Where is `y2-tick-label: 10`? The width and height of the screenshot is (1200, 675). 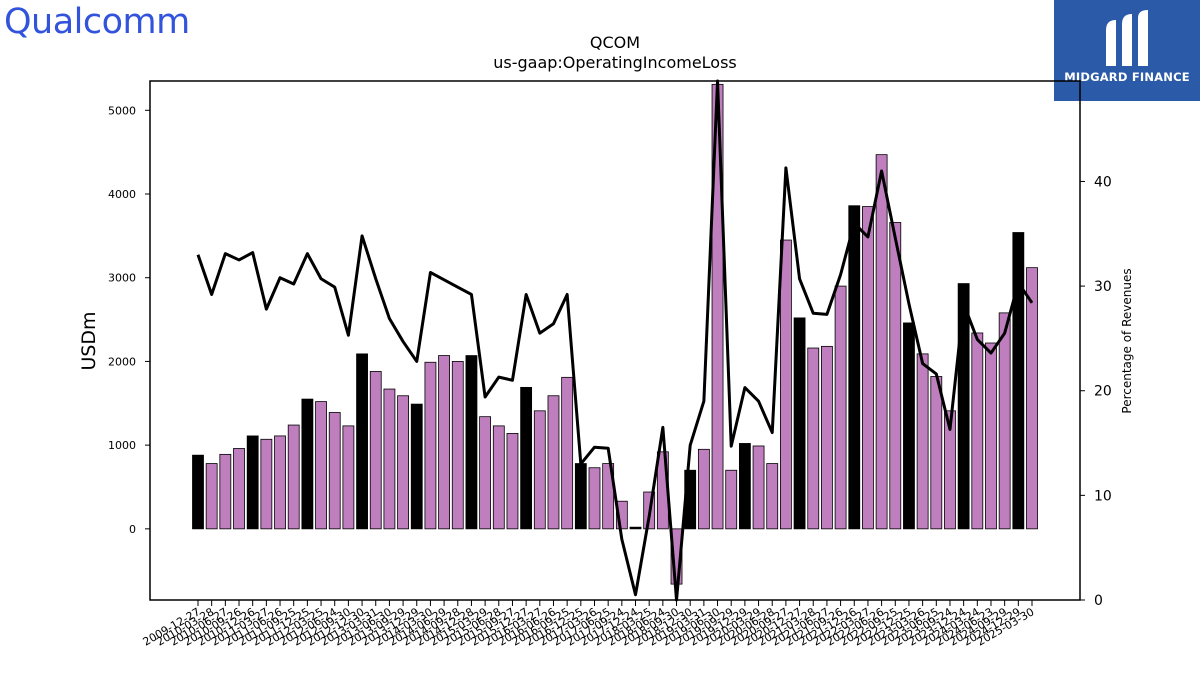 y2-tick-label: 10 is located at coordinates (1103, 496).